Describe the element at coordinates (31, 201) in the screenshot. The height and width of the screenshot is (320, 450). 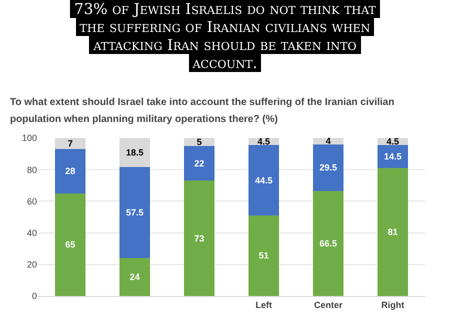
I see `y-tick-label: 60` at that location.